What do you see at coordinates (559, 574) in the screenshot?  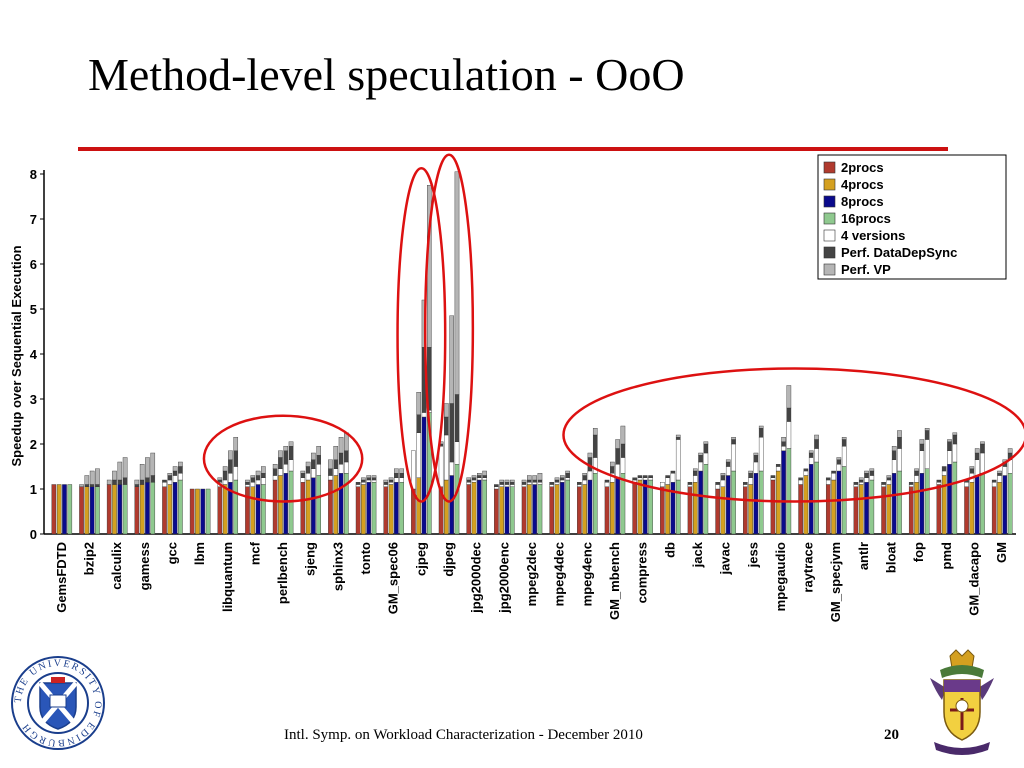 I see `x-tick-label: mpeg4dec` at bounding box center [559, 574].